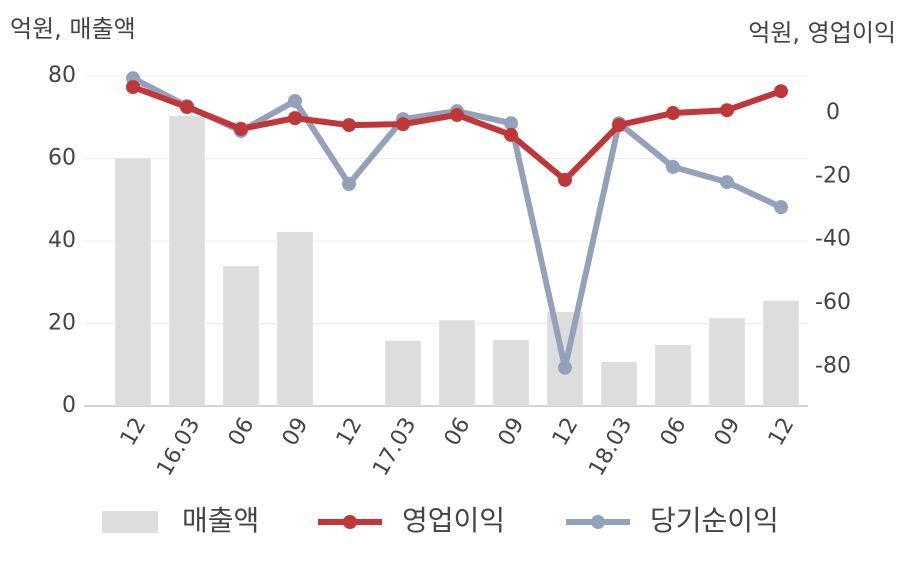 This screenshot has width=908, height=584. What do you see at coordinates (610, 447) in the screenshot?
I see `x-tick-label: 18.03` at bounding box center [610, 447].